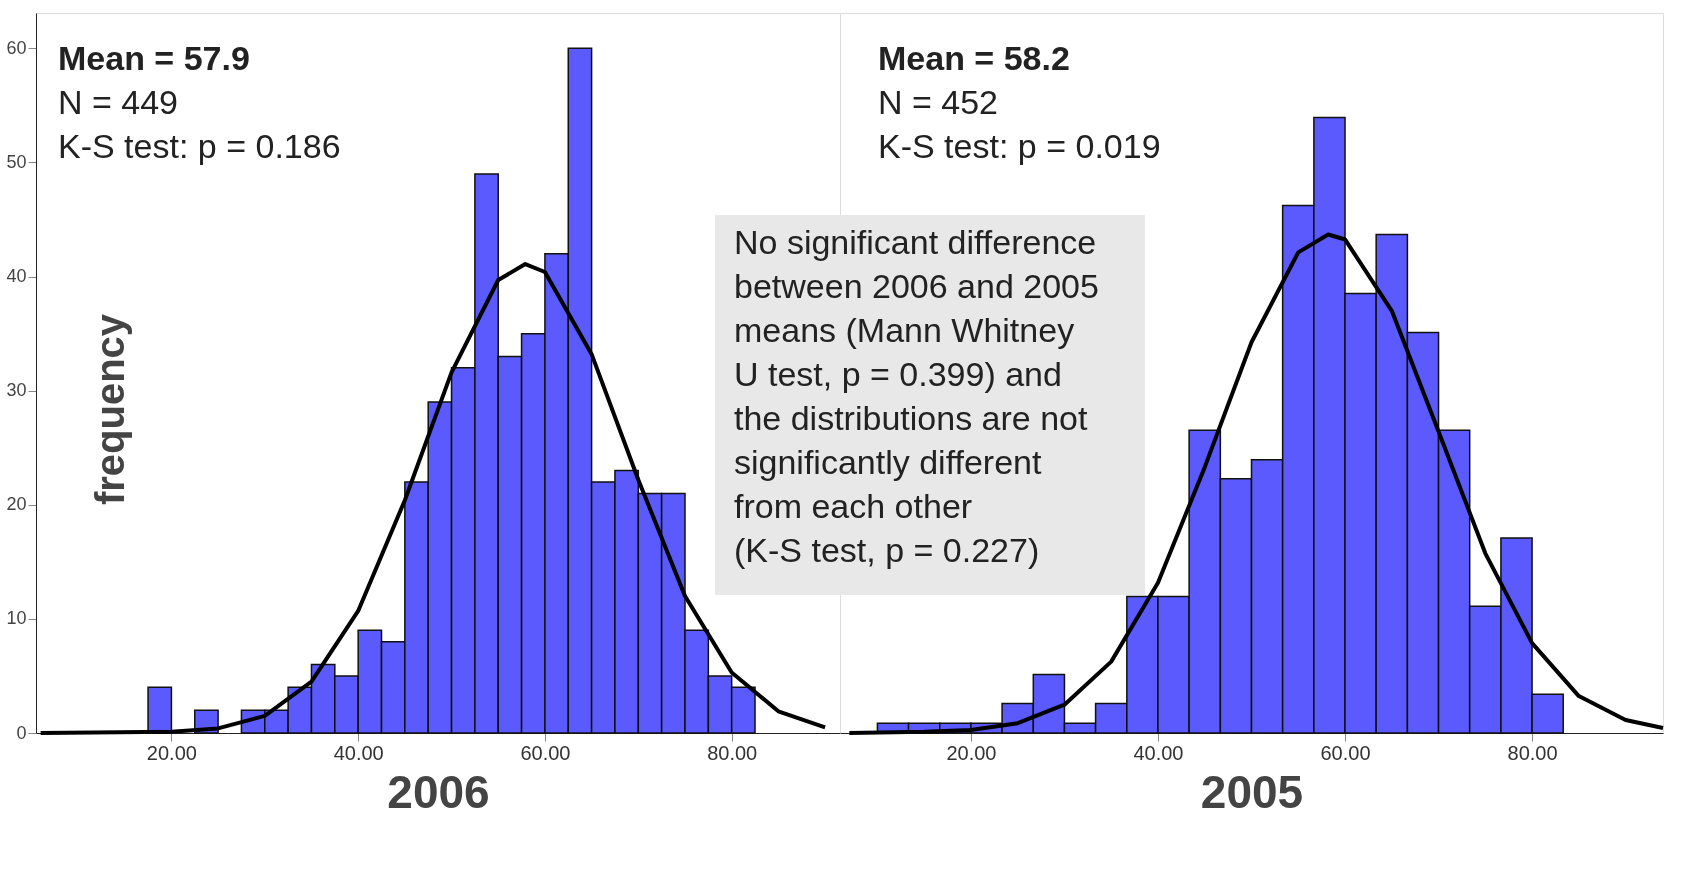 The image size is (1704, 874). What do you see at coordinates (16, 276) in the screenshot?
I see `y-tick-label: 40` at bounding box center [16, 276].